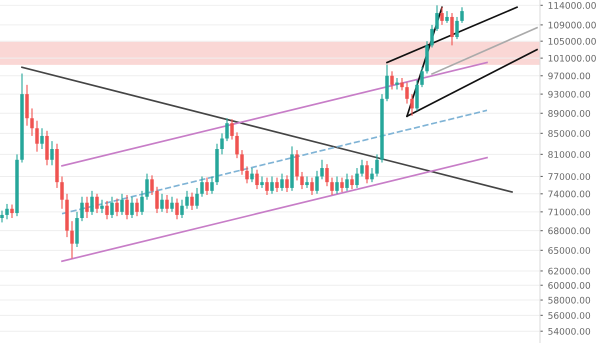 The height and width of the screenshot is (343, 600). Describe the element at coordinates (572, 25) in the screenshot. I see `y-tick-label: 109000.00` at that location.